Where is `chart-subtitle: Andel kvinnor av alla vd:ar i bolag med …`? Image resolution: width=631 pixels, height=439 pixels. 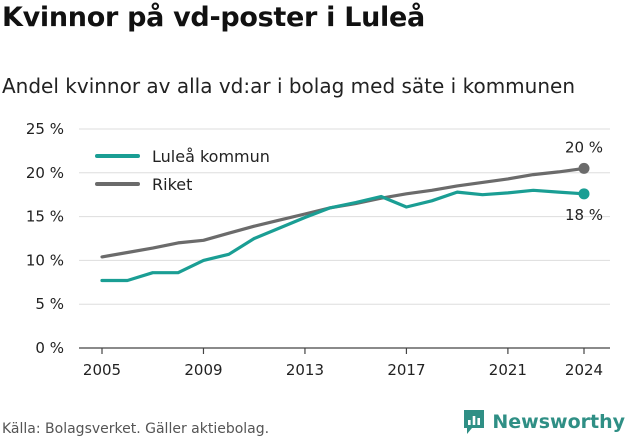
chart-subtitle: Andel kvinnor av alla vd:ar i bolag med … is located at coordinates (288, 86).